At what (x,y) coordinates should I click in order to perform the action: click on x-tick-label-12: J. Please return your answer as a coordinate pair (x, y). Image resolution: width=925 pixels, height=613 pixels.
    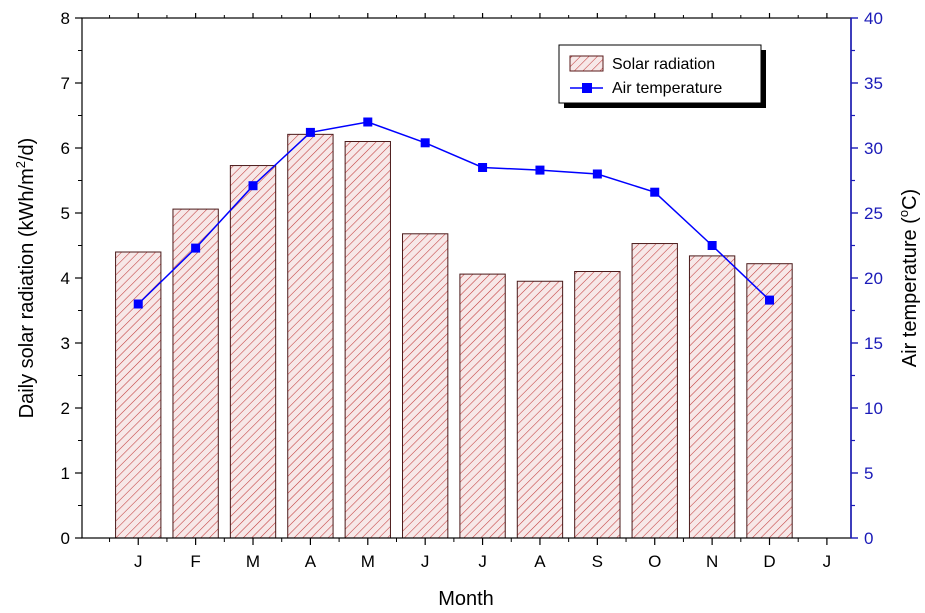
    Looking at the image, I should click on (827, 561).